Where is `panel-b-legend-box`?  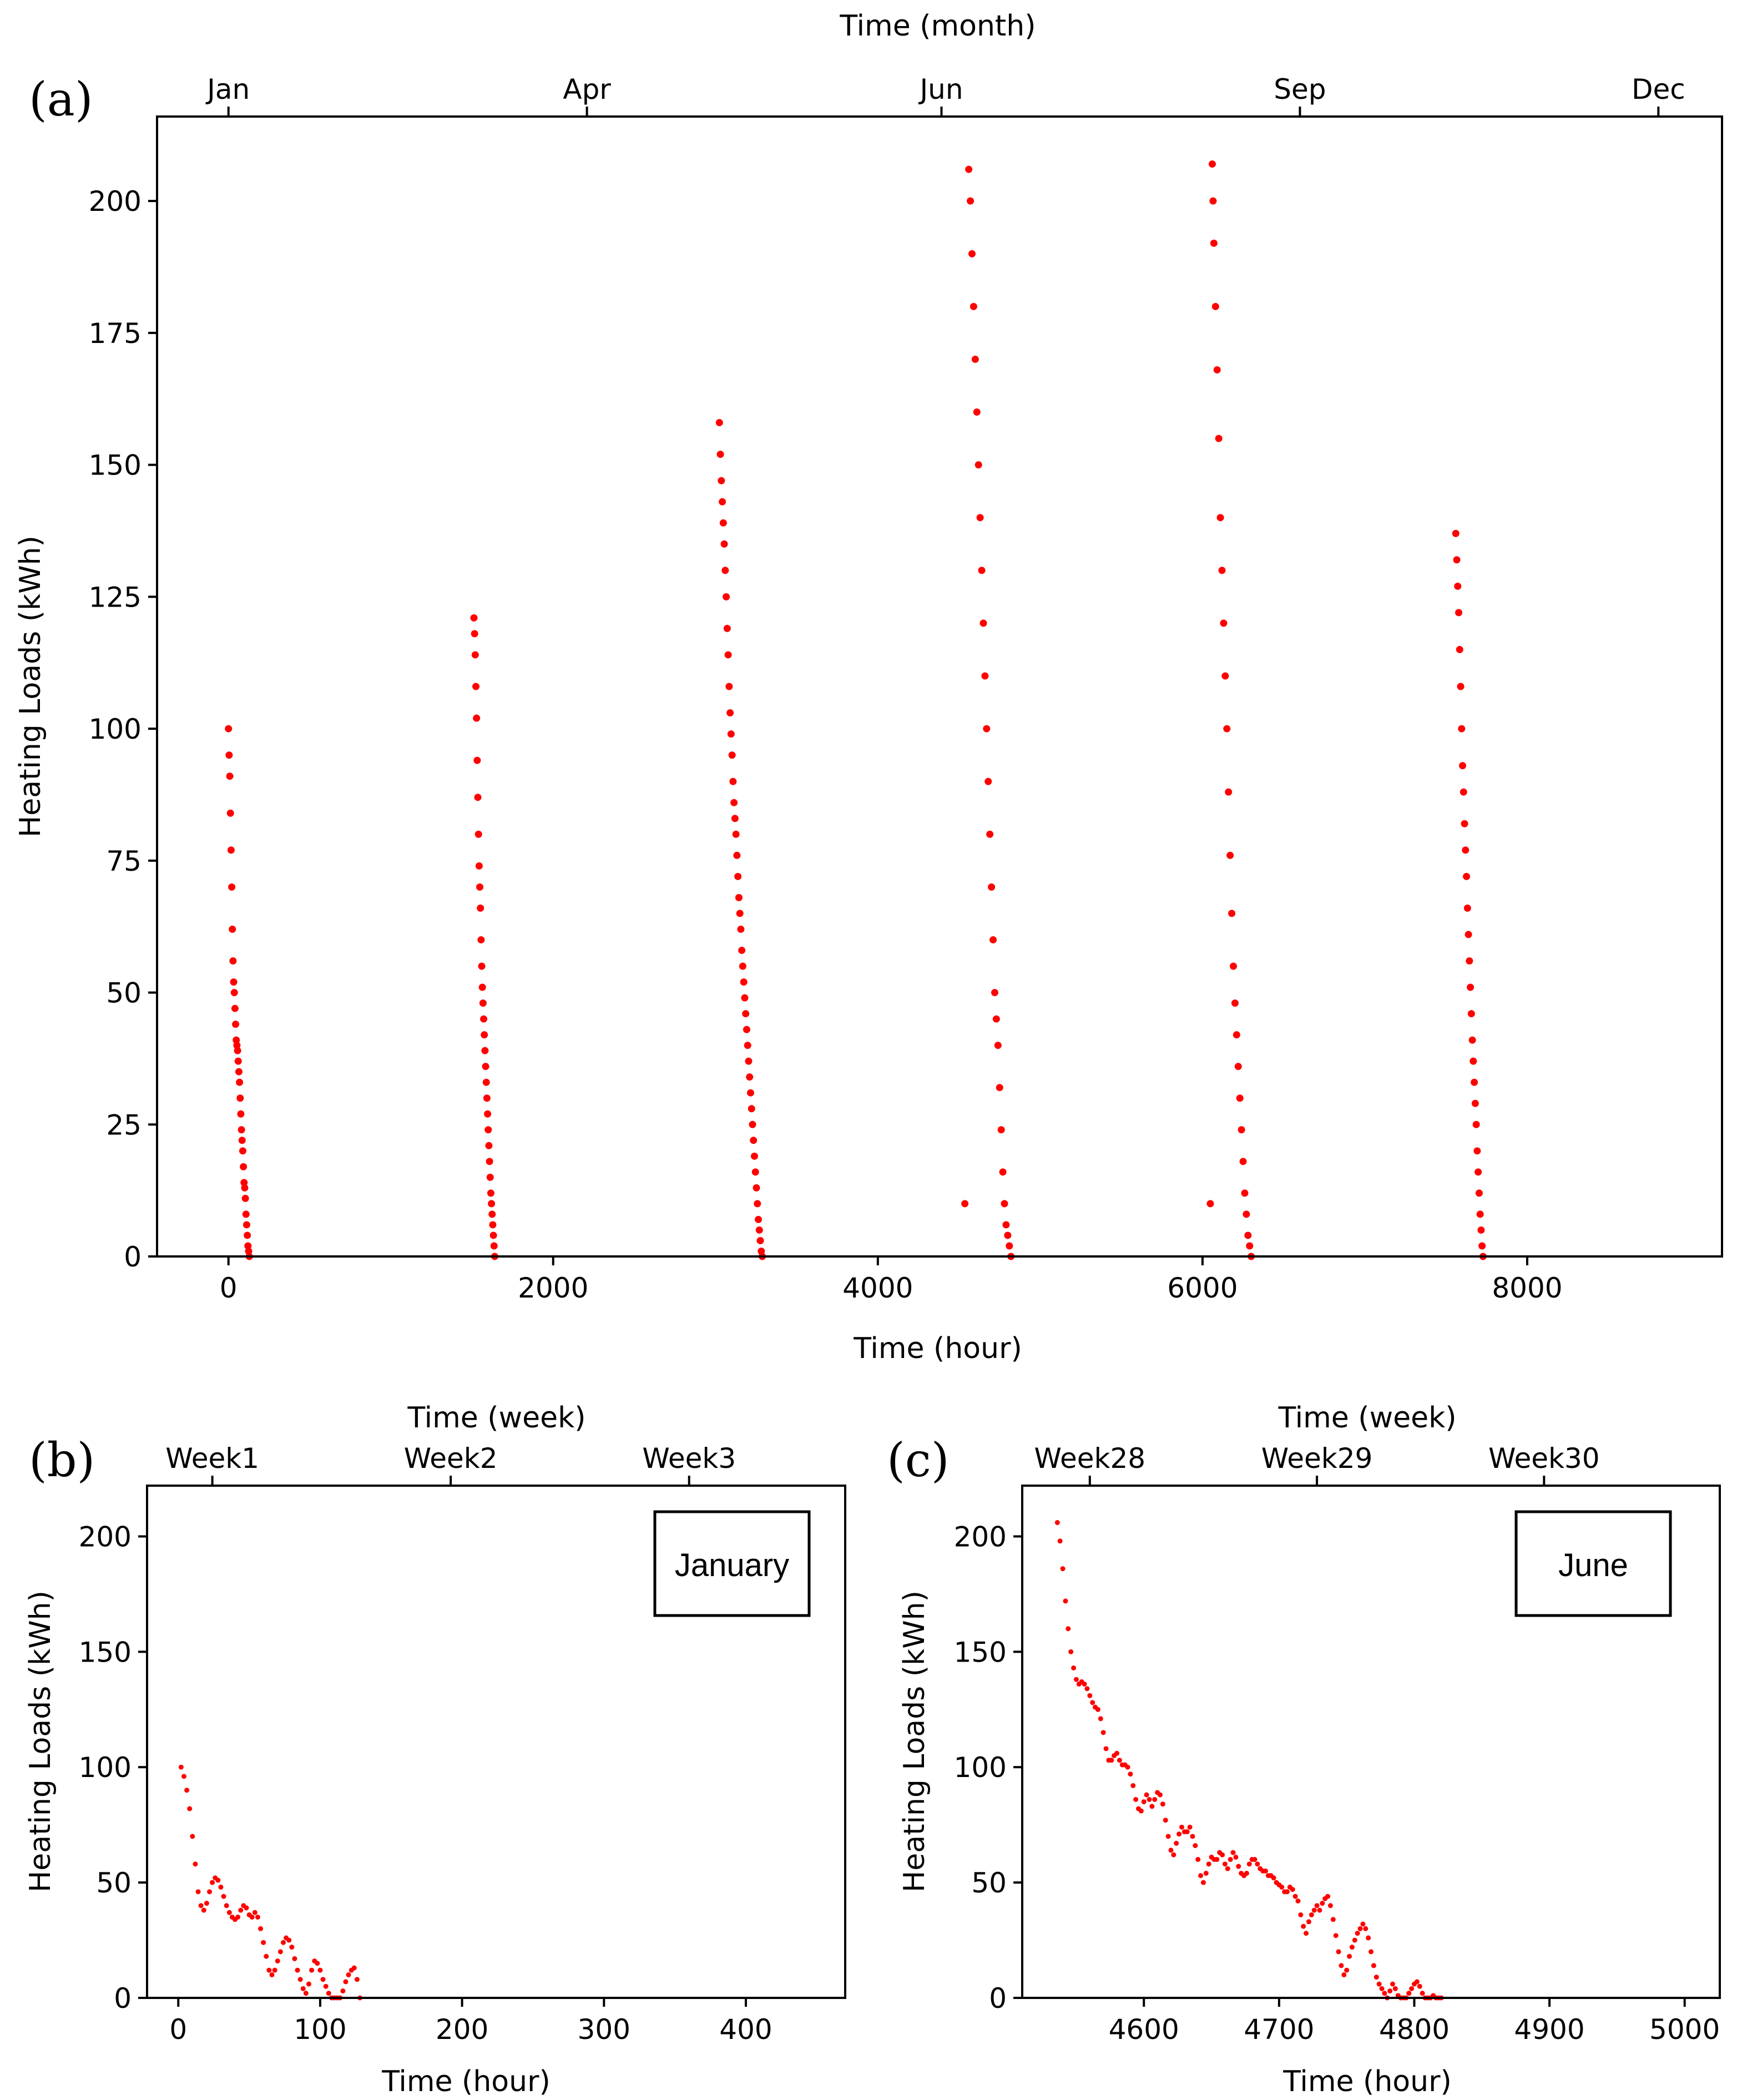 panel-b-legend-box is located at coordinates (732, 1563).